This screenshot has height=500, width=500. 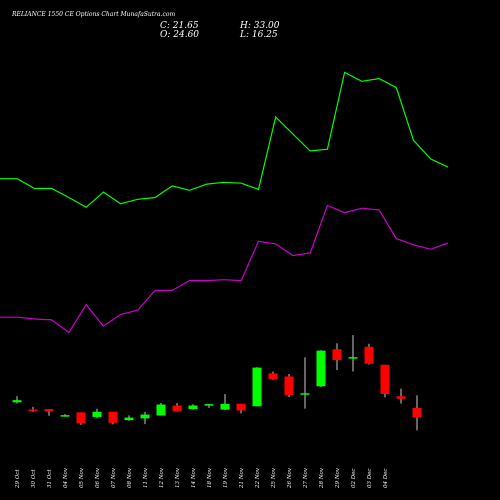 I want to click on x-tick-label: 14 Nov, so click(x=194, y=477).